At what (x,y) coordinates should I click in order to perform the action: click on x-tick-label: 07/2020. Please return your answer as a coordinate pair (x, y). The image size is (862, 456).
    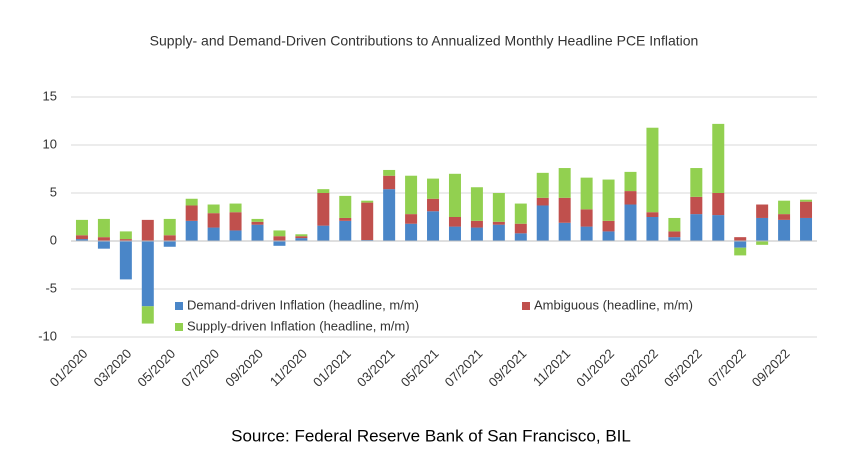
    Looking at the image, I should click on (200, 368).